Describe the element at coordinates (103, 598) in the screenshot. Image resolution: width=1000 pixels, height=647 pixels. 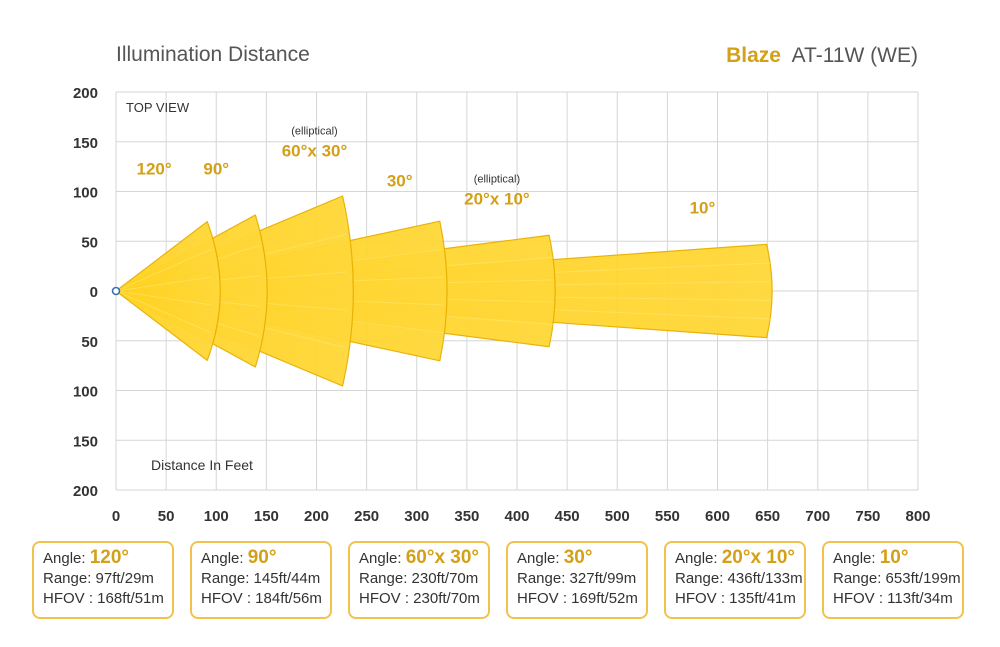
I see `hfov-line: HFOV : 168ft/51m` at that location.